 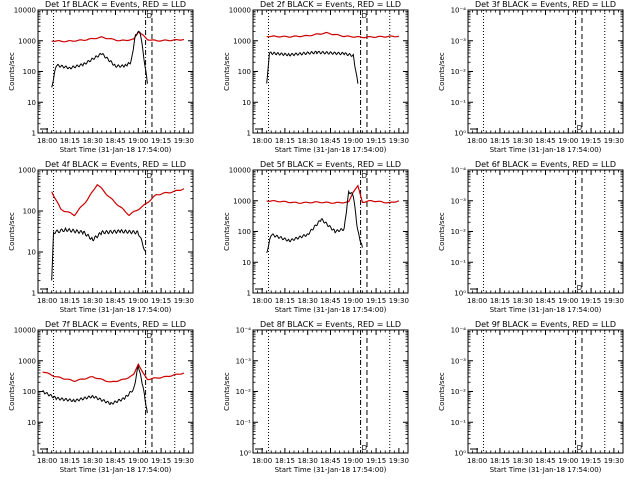 What do you see at coordinates (314, 221) in the screenshot?
I see `series-events-line` at bounding box center [314, 221].